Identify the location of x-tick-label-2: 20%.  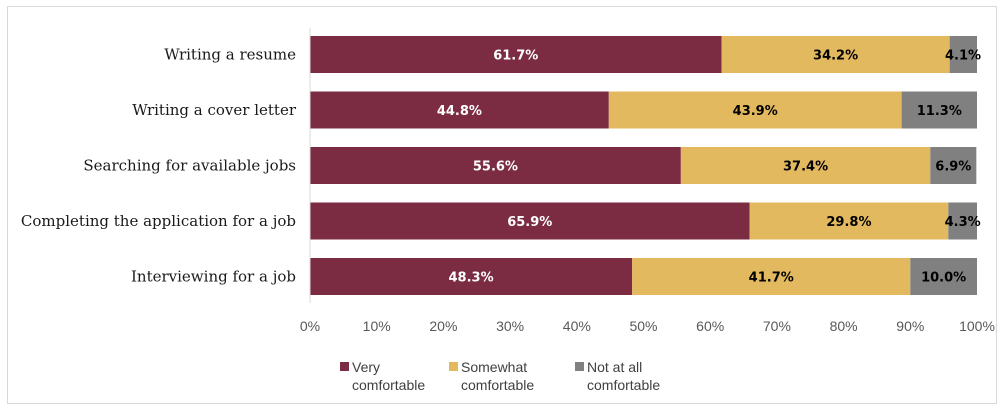
(443, 326).